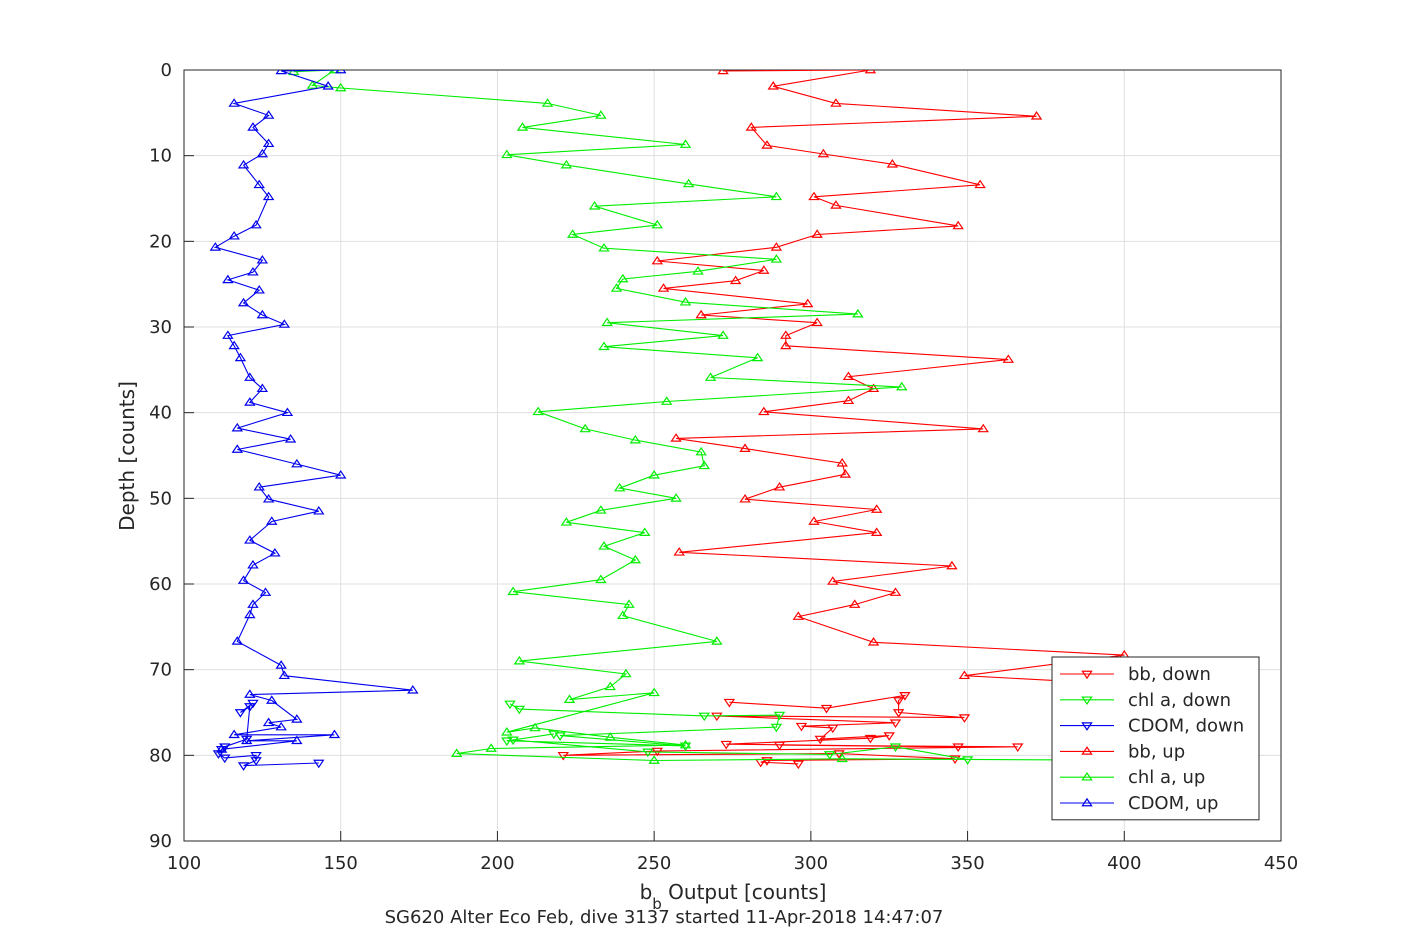 The image size is (1417, 945). I want to click on y-tick-label: 80, so click(160, 755).